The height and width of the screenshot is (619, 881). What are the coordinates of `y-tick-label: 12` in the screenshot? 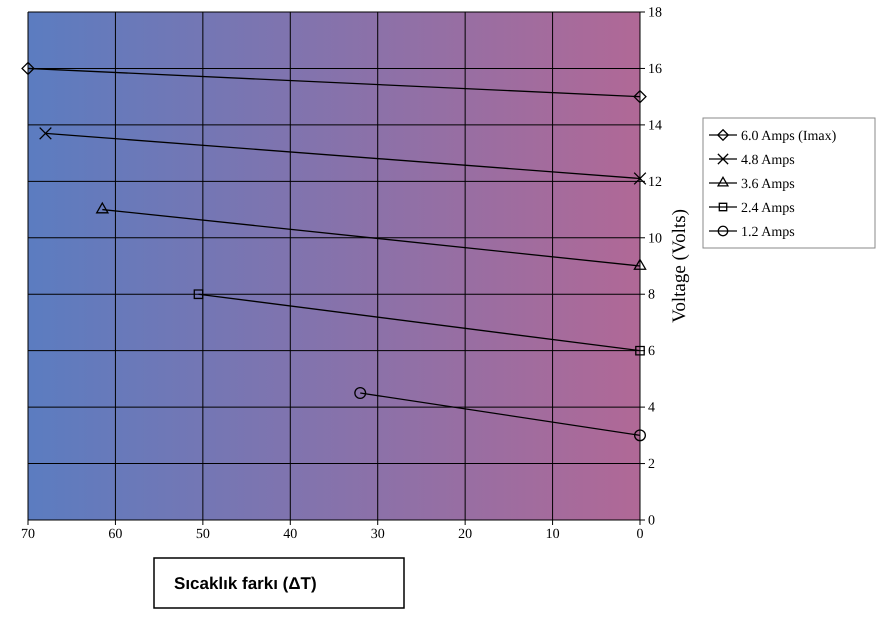 It's located at (655, 182).